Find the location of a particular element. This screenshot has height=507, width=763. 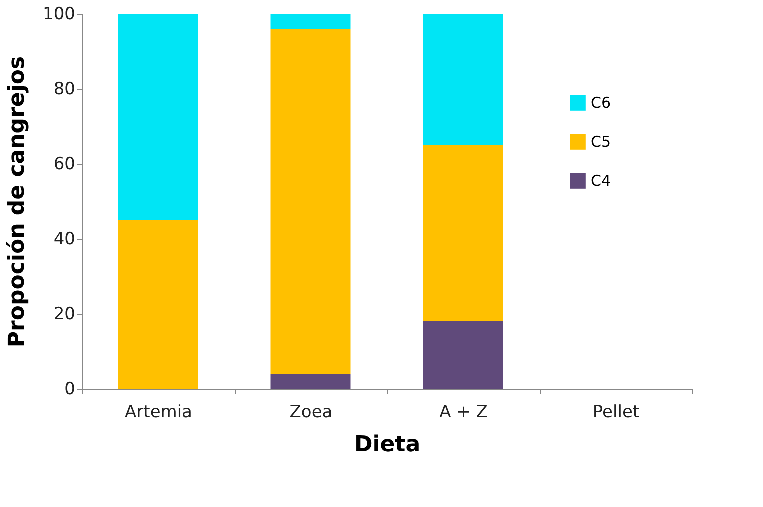

y-tick-label: 20 is located at coordinates (65, 314).